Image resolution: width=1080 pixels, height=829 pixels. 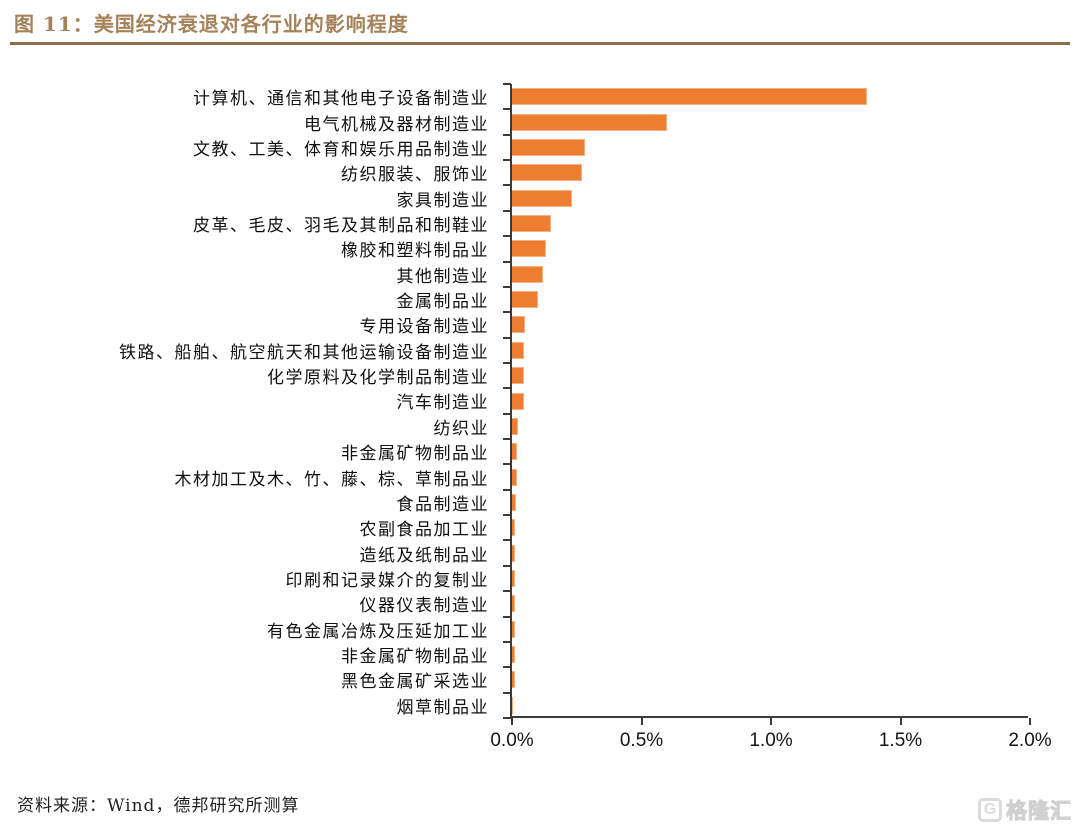 I want to click on category-label: 木材加工及木、竹、藤、棕、草制品业, so click(x=331, y=479).